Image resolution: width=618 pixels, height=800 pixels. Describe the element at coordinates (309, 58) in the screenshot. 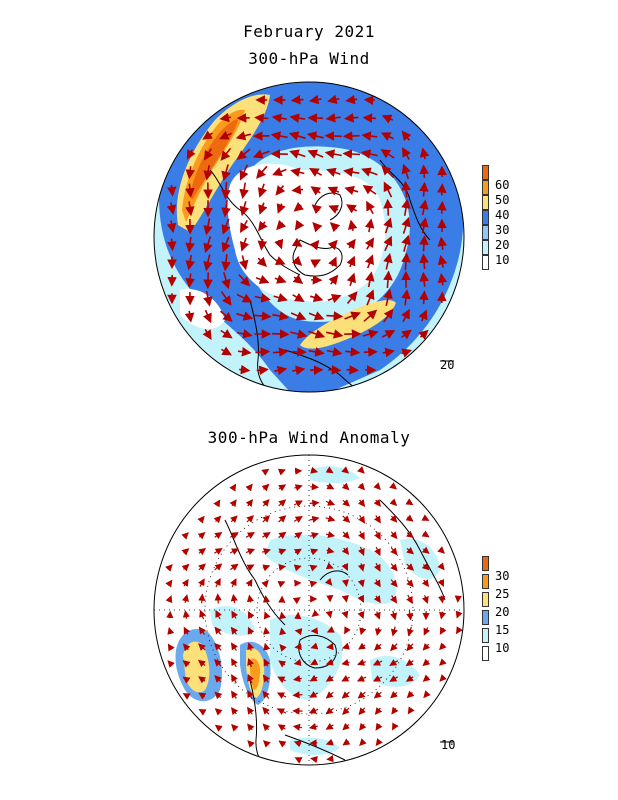

I see `panel1-title: 300-hPa Wind` at that location.